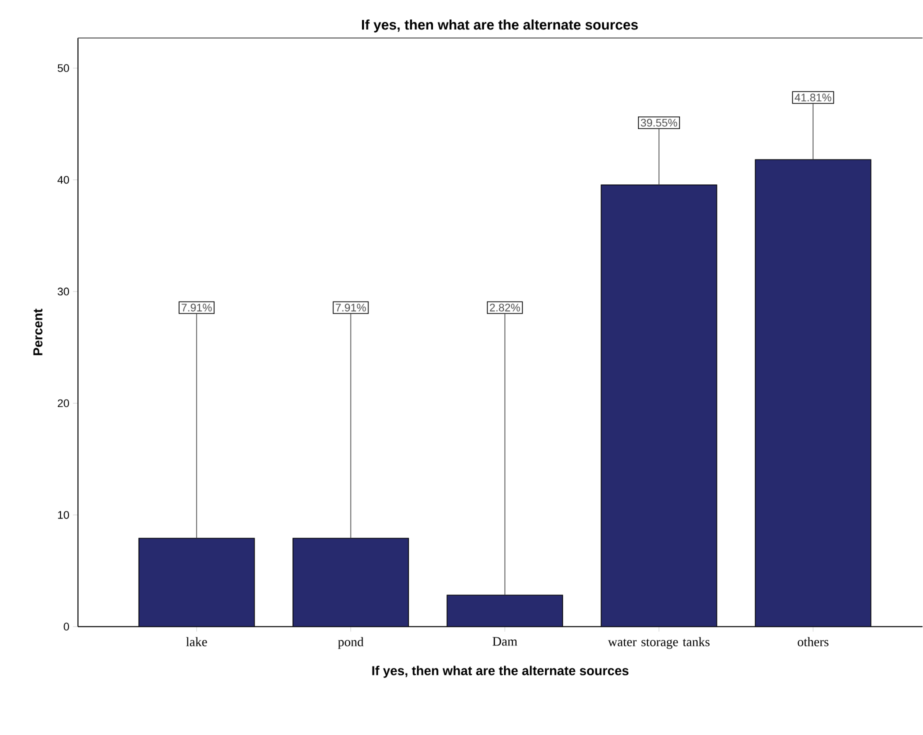 This screenshot has width=923, height=735. I want to click on x-tick-label: lake, so click(196, 641).